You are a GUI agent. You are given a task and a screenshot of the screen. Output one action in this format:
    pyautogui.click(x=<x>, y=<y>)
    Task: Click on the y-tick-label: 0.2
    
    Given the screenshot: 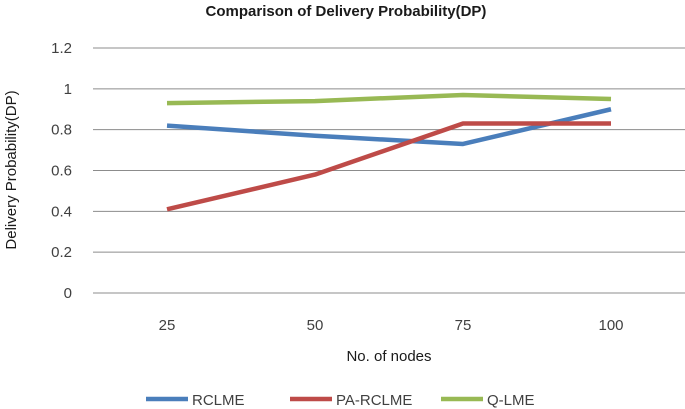 What is the action you would take?
    pyautogui.click(x=61, y=252)
    